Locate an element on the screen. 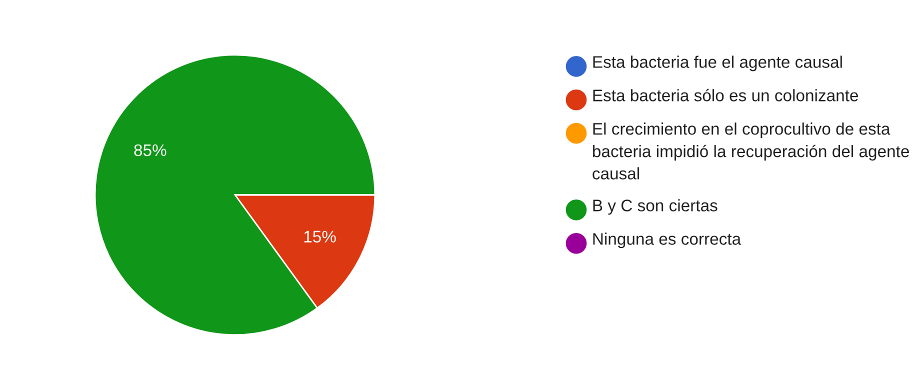 This screenshot has width=922, height=384. legend-label: Ninguna es correcta is located at coordinates (667, 240).